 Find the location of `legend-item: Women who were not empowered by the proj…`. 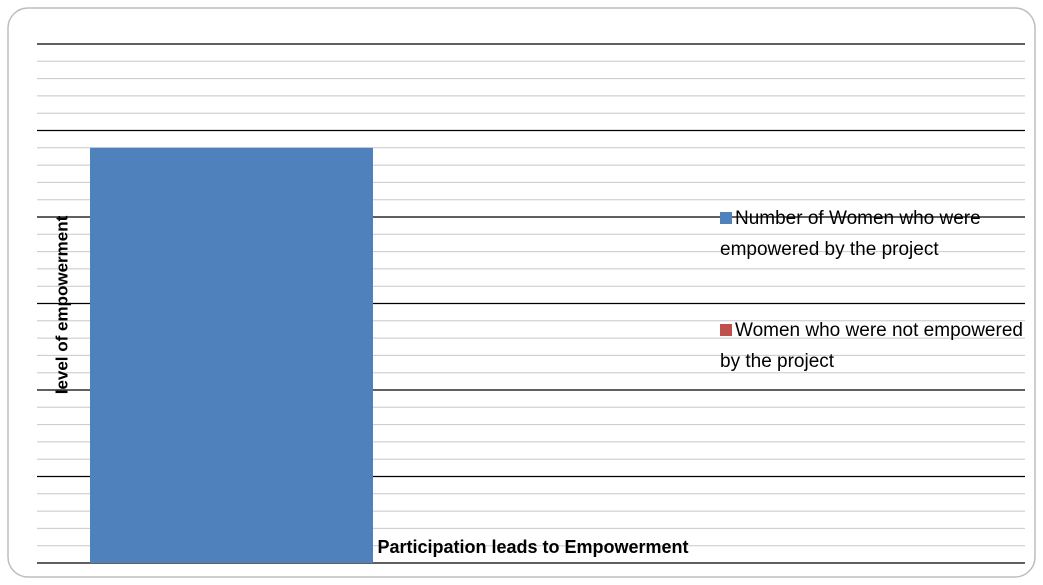

legend-item: Women who were not empowered by the proj… is located at coordinates (877, 346).